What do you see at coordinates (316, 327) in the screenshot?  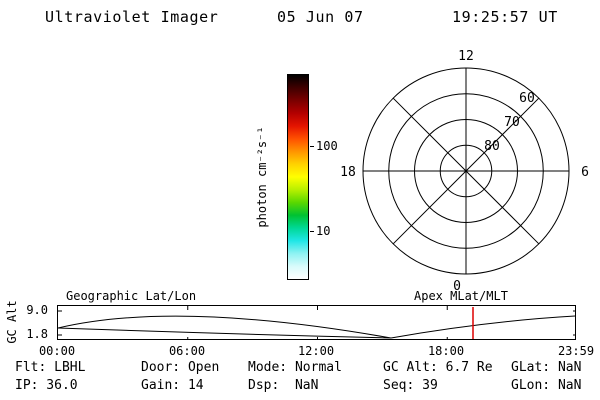 I see `gc-alt-curve` at bounding box center [316, 327].